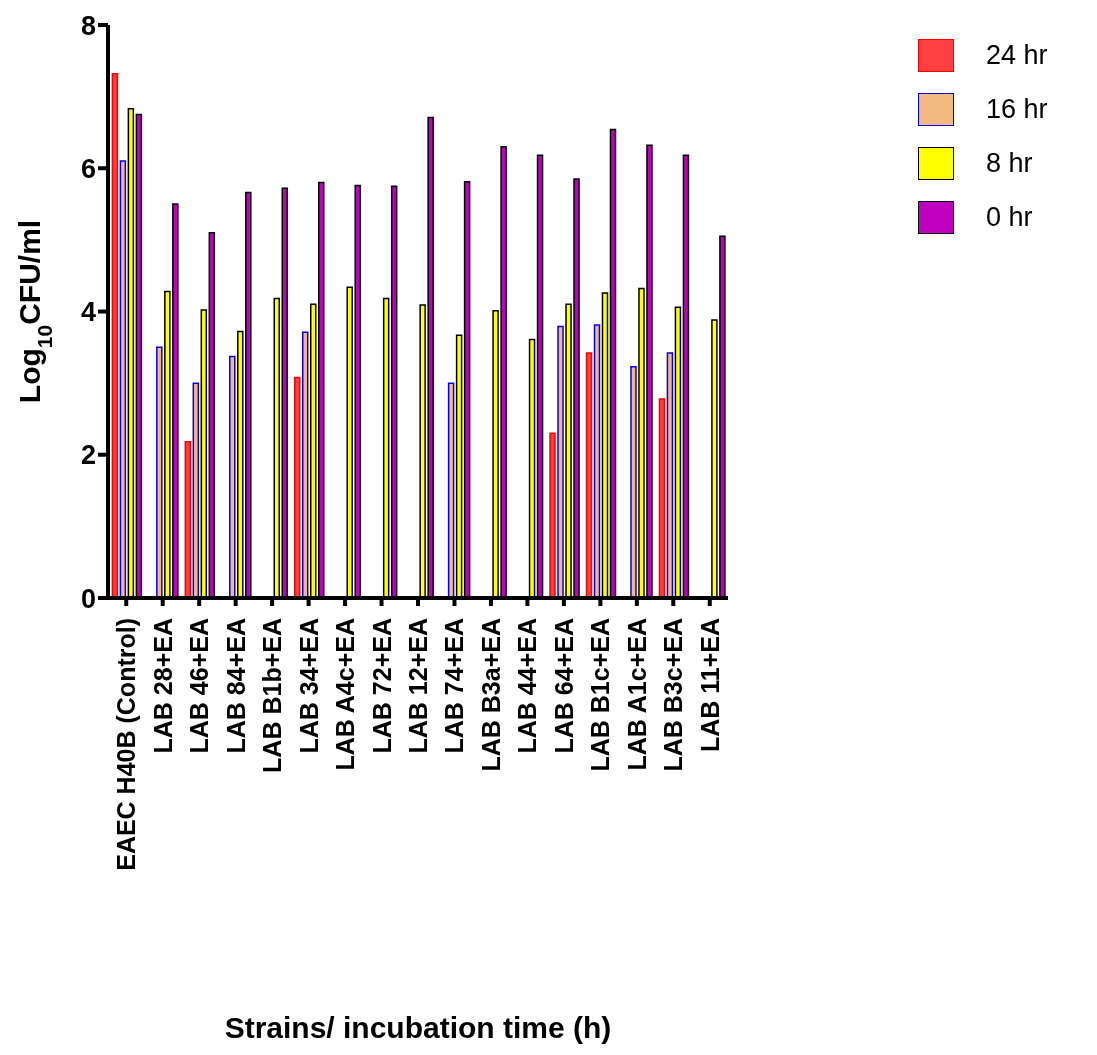 The image size is (1097, 1055). Describe the element at coordinates (563, 686) in the screenshot. I see `x-tick-label: LAB 64+EA` at that location.